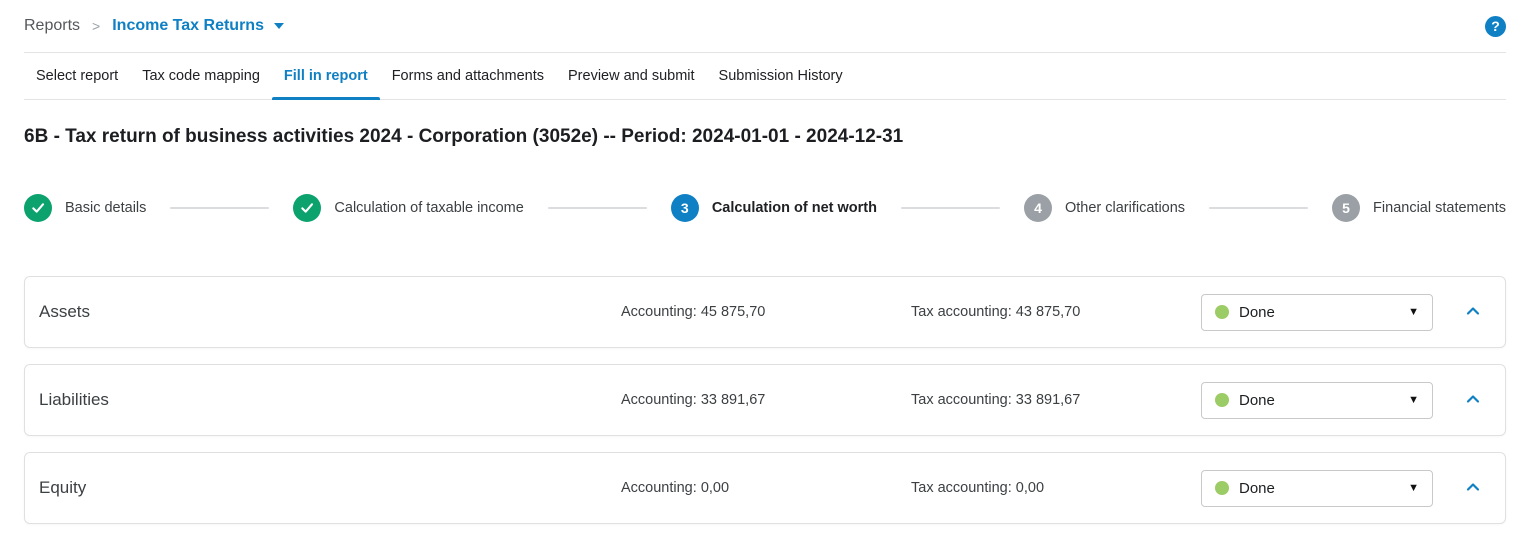 This screenshot has height=559, width=1530. Describe the element at coordinates (1037, 208) in the screenshot. I see `step-number: 4` at that location.